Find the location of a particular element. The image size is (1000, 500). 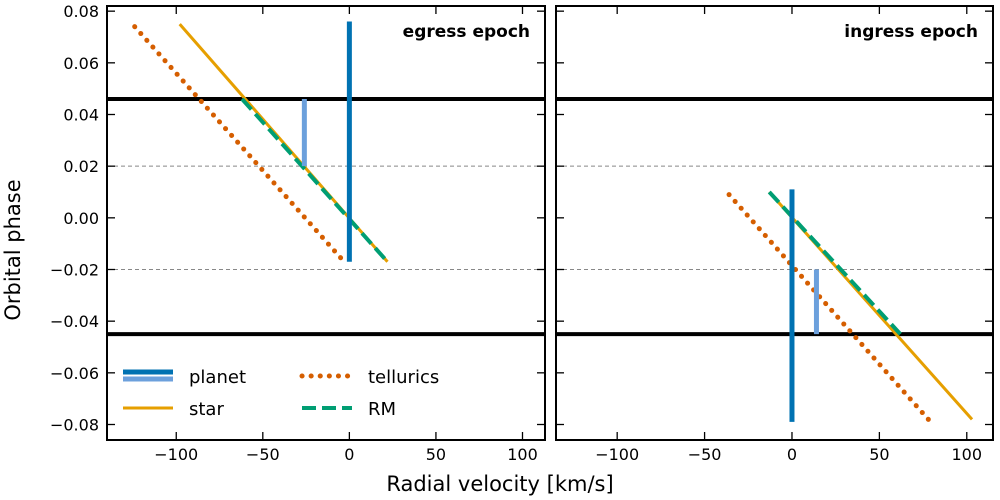

legend-label: RM is located at coordinates (382, 409).